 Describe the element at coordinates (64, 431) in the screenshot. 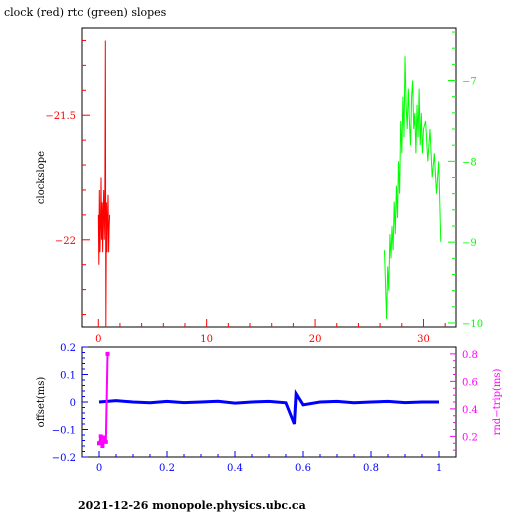

I see `bottom-y-tick-label: −0.1` at that location.